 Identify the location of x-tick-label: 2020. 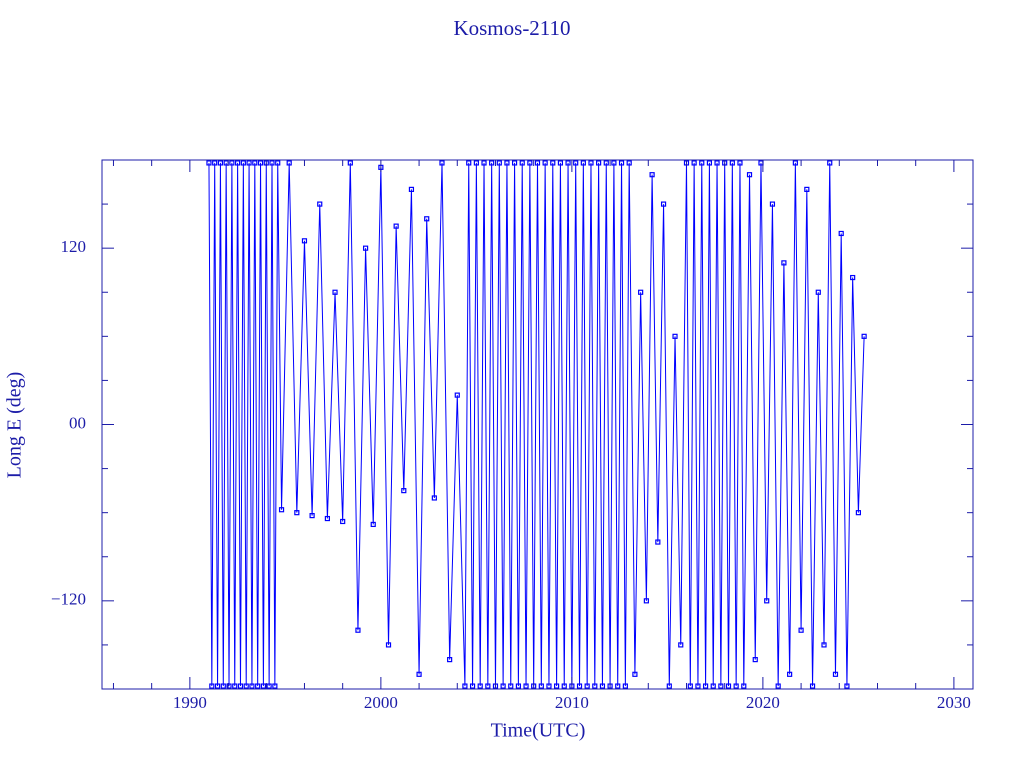
(763, 702).